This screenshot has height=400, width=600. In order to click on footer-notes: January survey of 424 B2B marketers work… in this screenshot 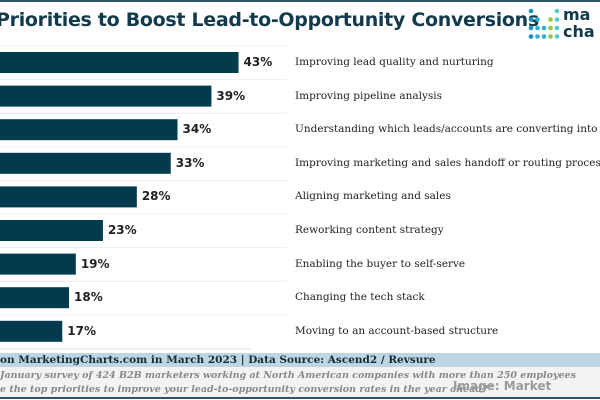, I will do `click(300, 383)`.